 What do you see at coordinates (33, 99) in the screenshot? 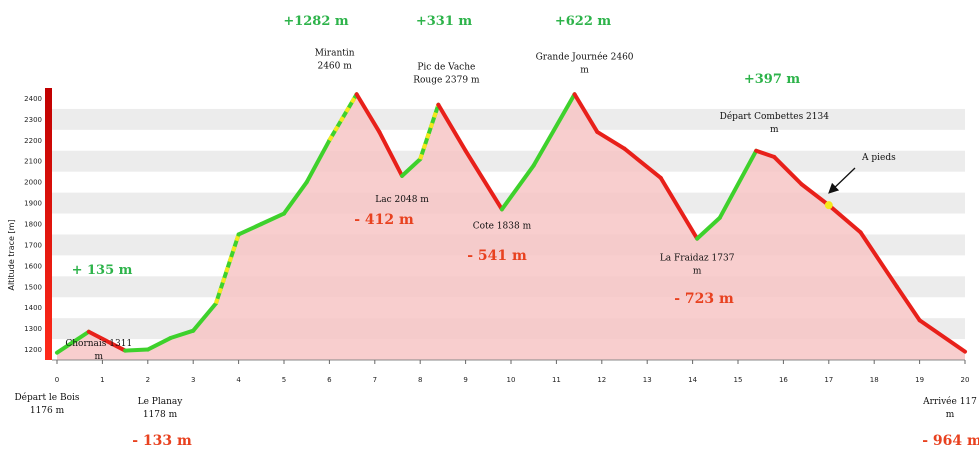
I see `y-tick-label: 2400` at bounding box center [33, 99].